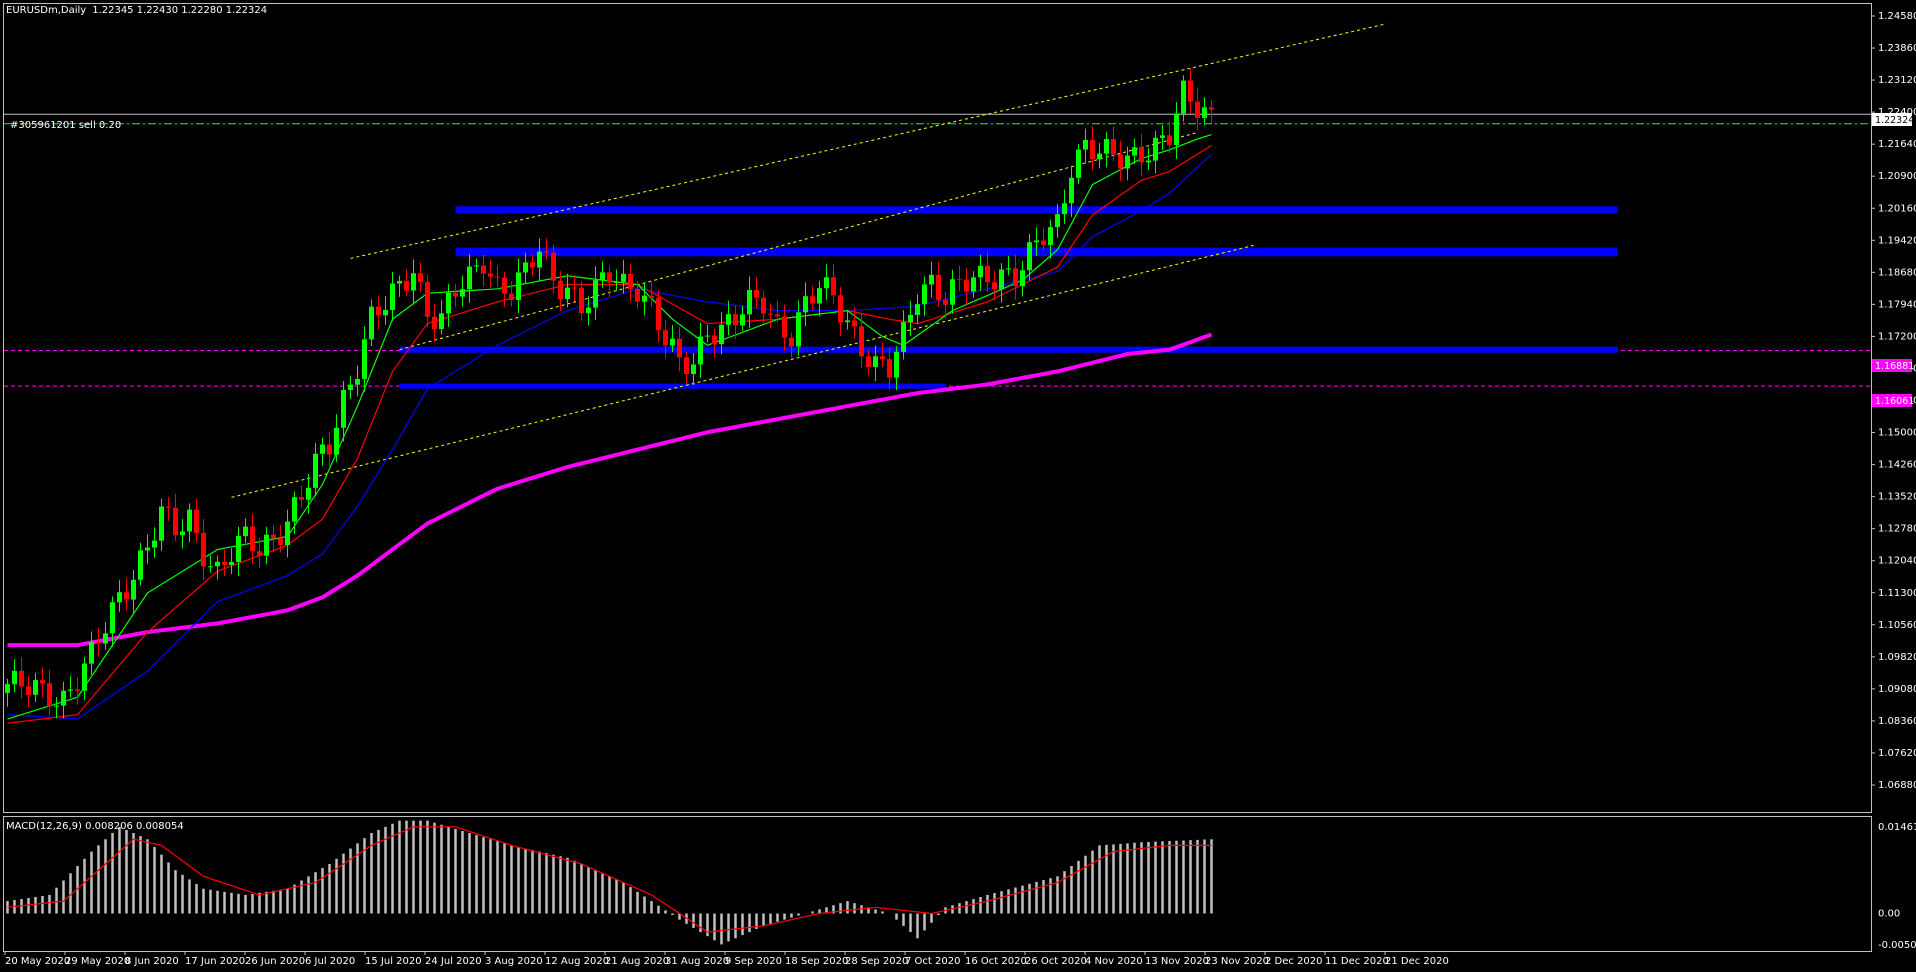 Image resolution: width=1916 pixels, height=972 pixels. What do you see at coordinates (1897, 48) in the screenshot?
I see `price-tick-label: 1.23860` at bounding box center [1897, 48].